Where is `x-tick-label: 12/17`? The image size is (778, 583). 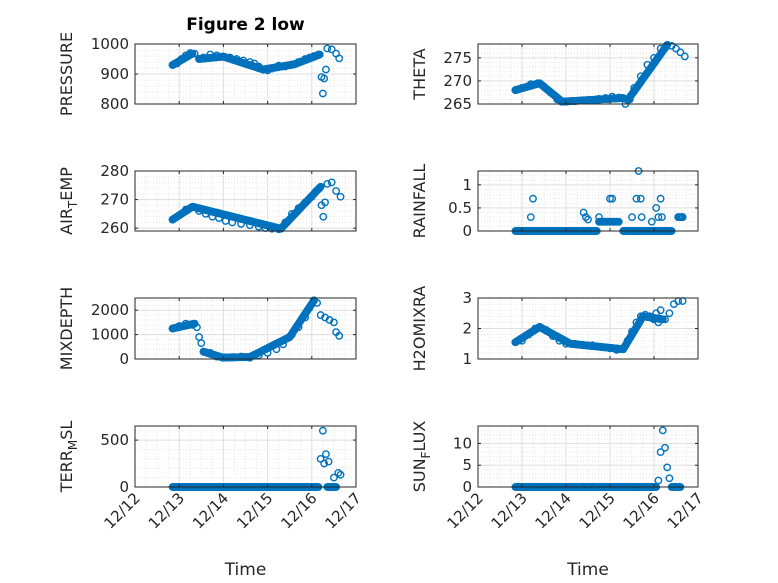 x-tick-label: 12/17 is located at coordinates (343, 510).